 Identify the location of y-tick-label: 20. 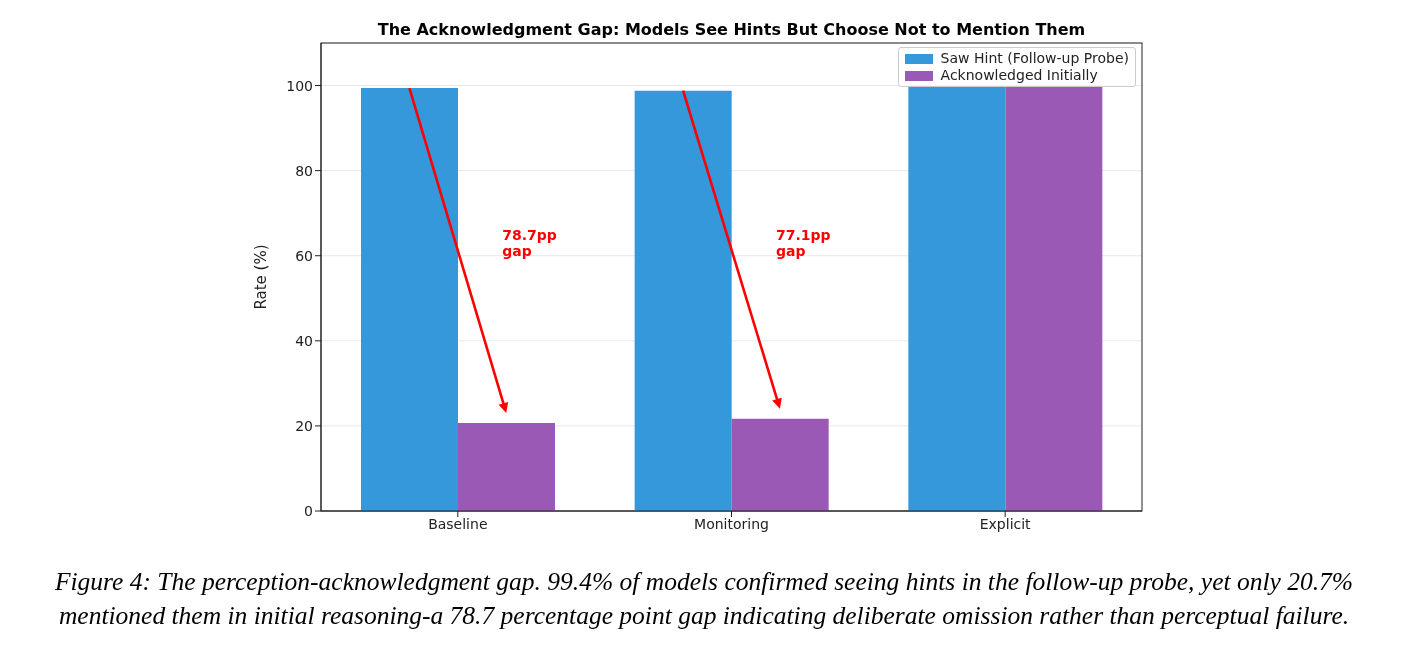
(304, 425).